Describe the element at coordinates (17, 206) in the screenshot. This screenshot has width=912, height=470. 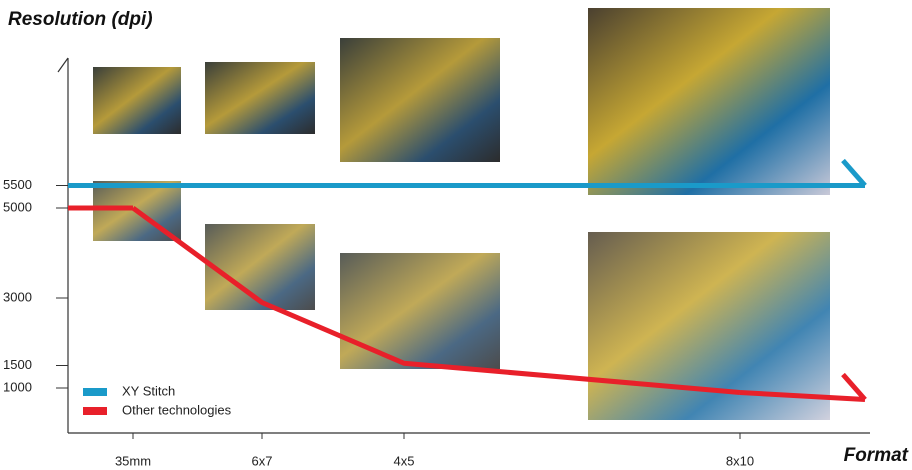
I see `y-tick-label: 5000` at that location.